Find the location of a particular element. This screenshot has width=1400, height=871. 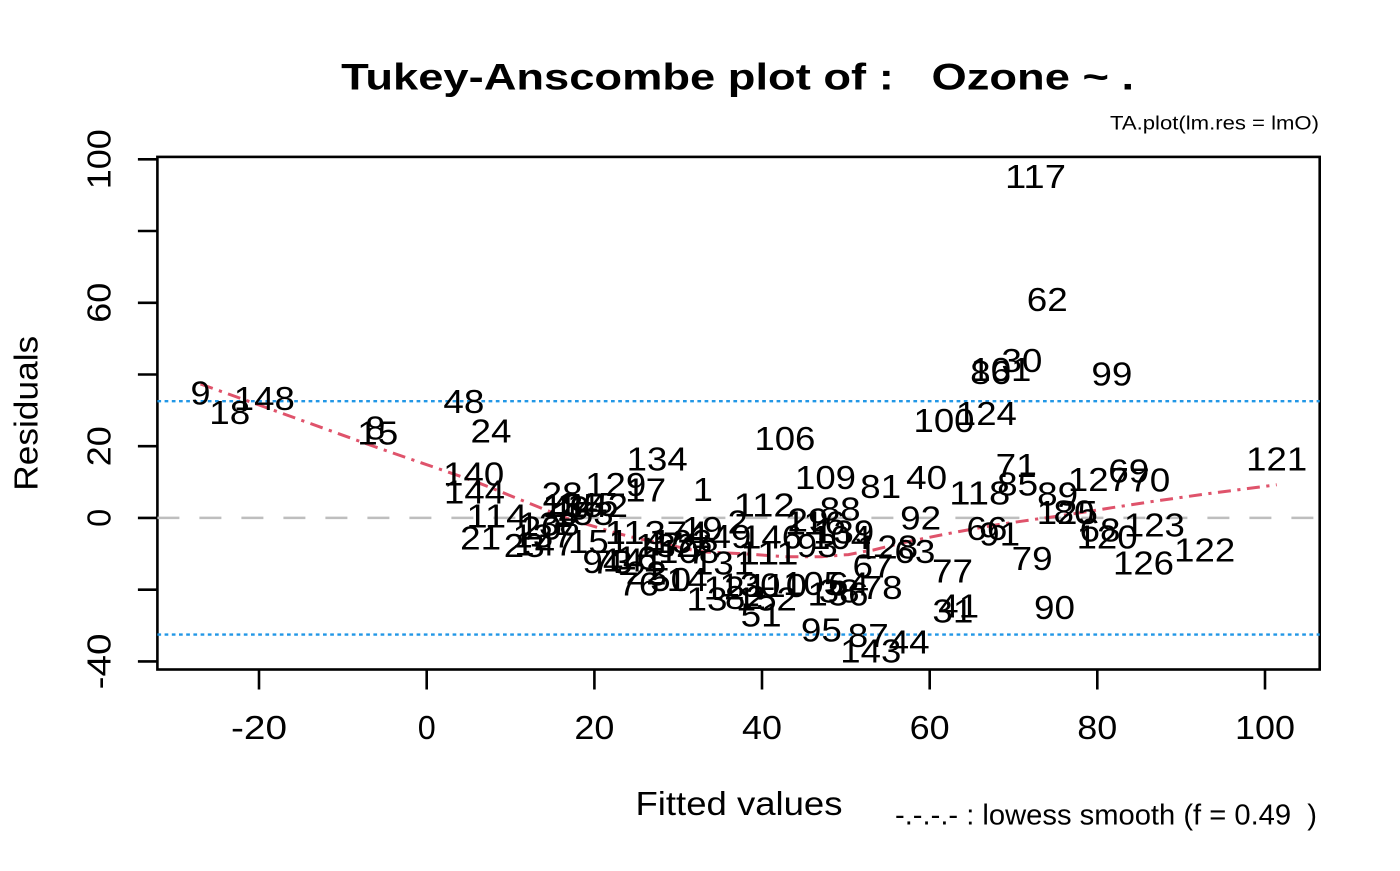

svg-text: 147 is located at coordinates (544, 543).